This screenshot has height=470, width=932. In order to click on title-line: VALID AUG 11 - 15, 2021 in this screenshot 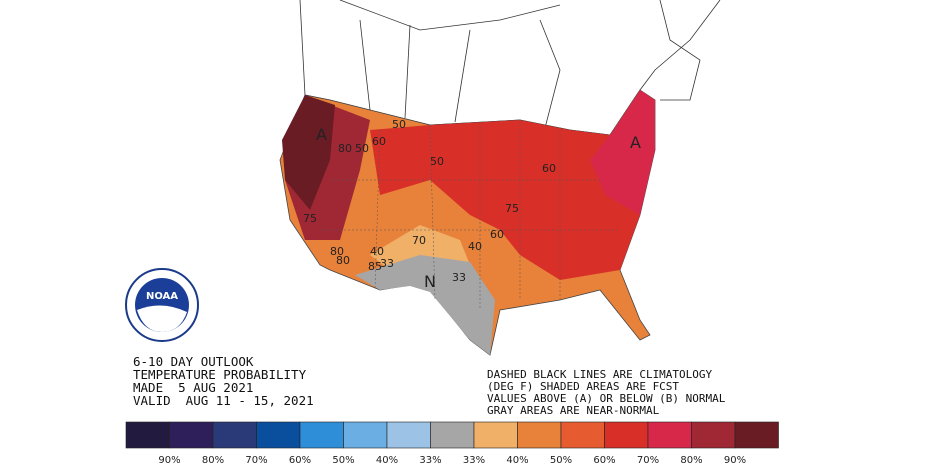, I will do `click(223, 400)`.